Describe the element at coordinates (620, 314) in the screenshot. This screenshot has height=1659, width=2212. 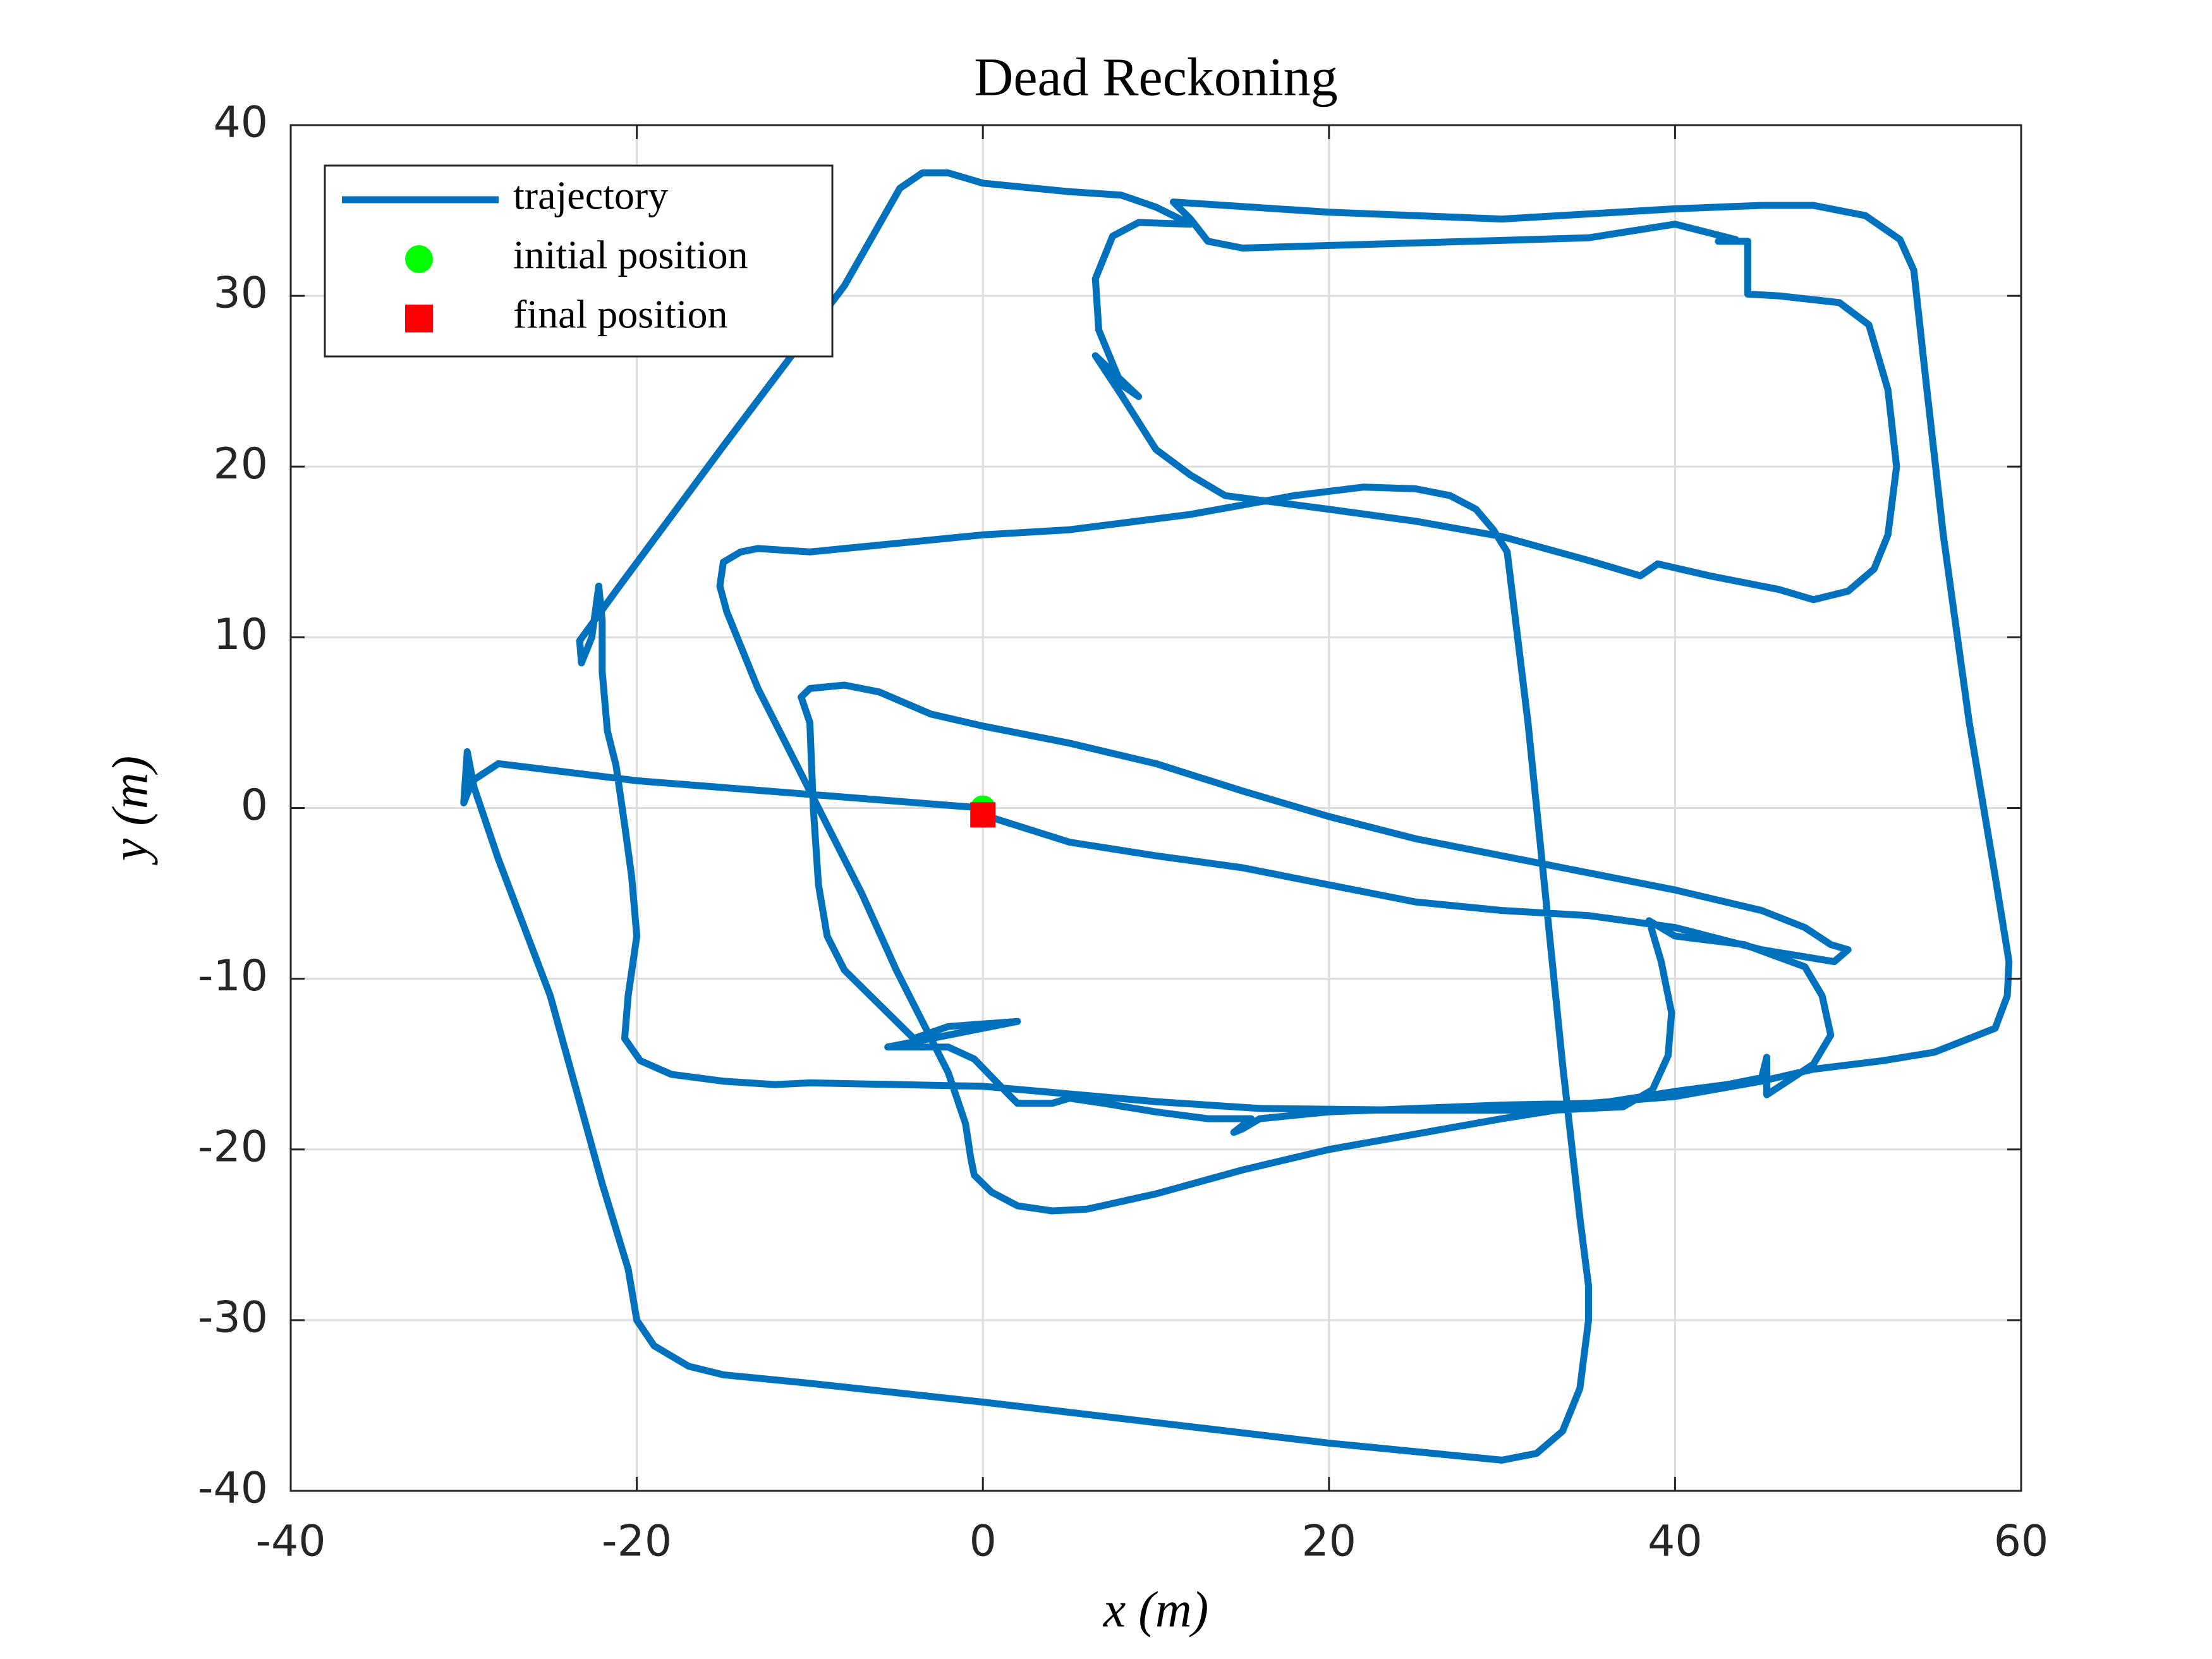
I see `legend-label: final position` at that location.